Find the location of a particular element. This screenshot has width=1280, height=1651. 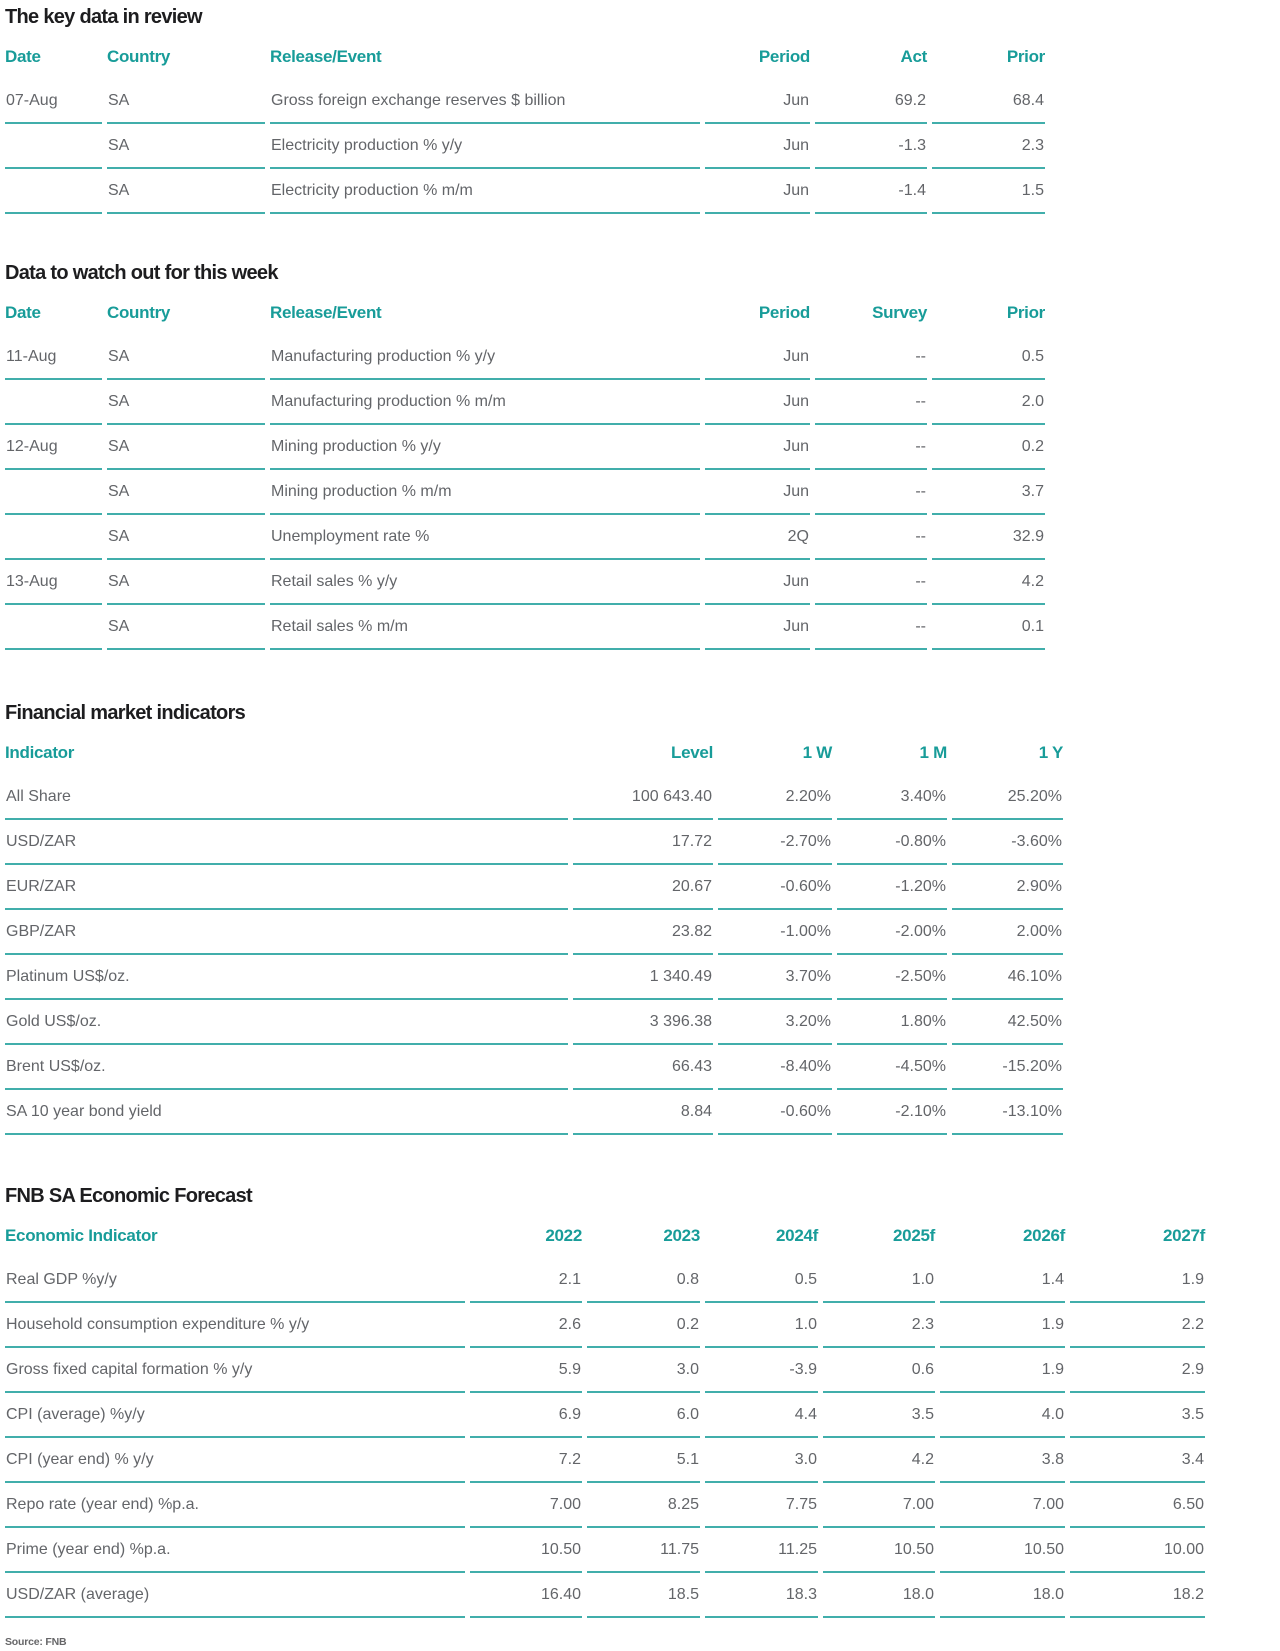

table-cell: 6.9 is located at coordinates (526, 1415).